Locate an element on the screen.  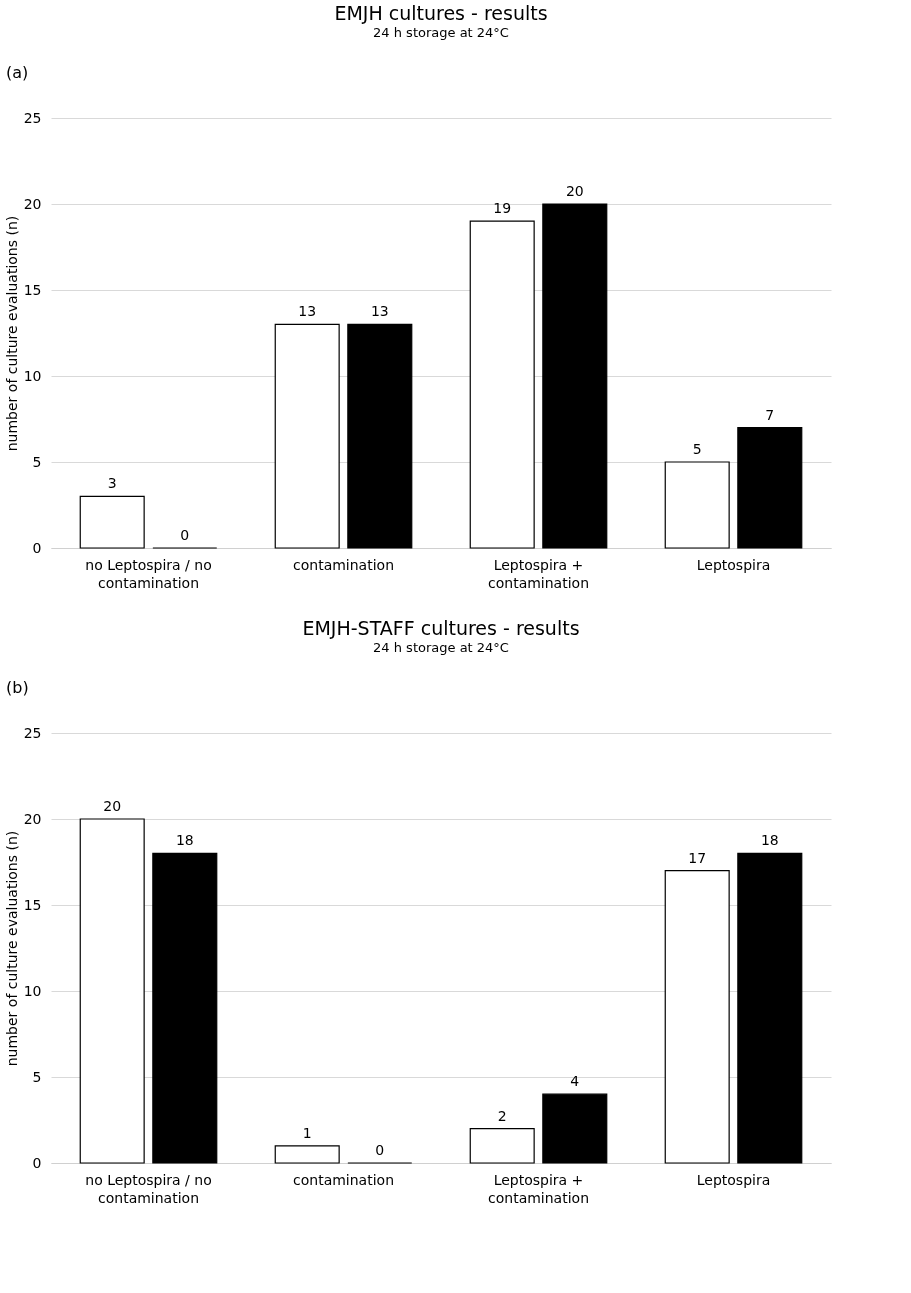
data-label: 7 is located at coordinates (770, 414).